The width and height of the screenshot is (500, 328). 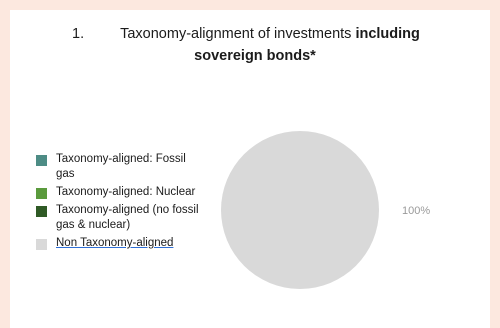 I want to click on legend-item-non-aligned: Non Taxonomy-aligned, so click(x=121, y=243).